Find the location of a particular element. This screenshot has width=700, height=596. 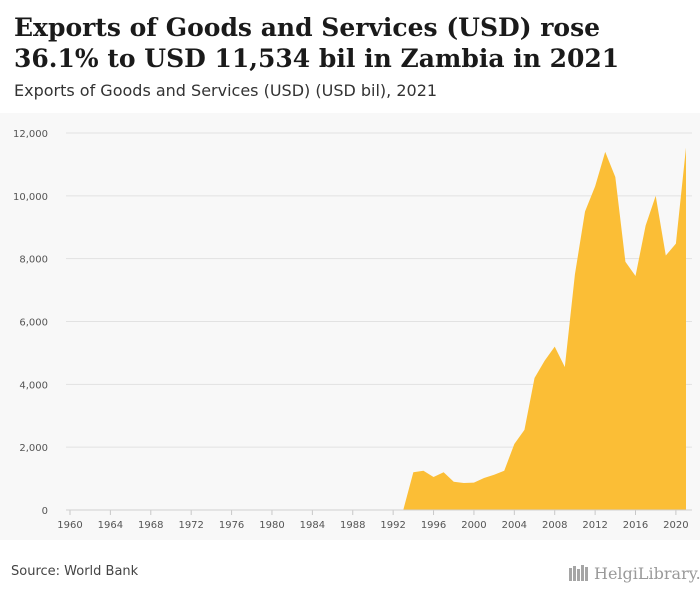

x-tick-label: 2008 is located at coordinates (554, 525).